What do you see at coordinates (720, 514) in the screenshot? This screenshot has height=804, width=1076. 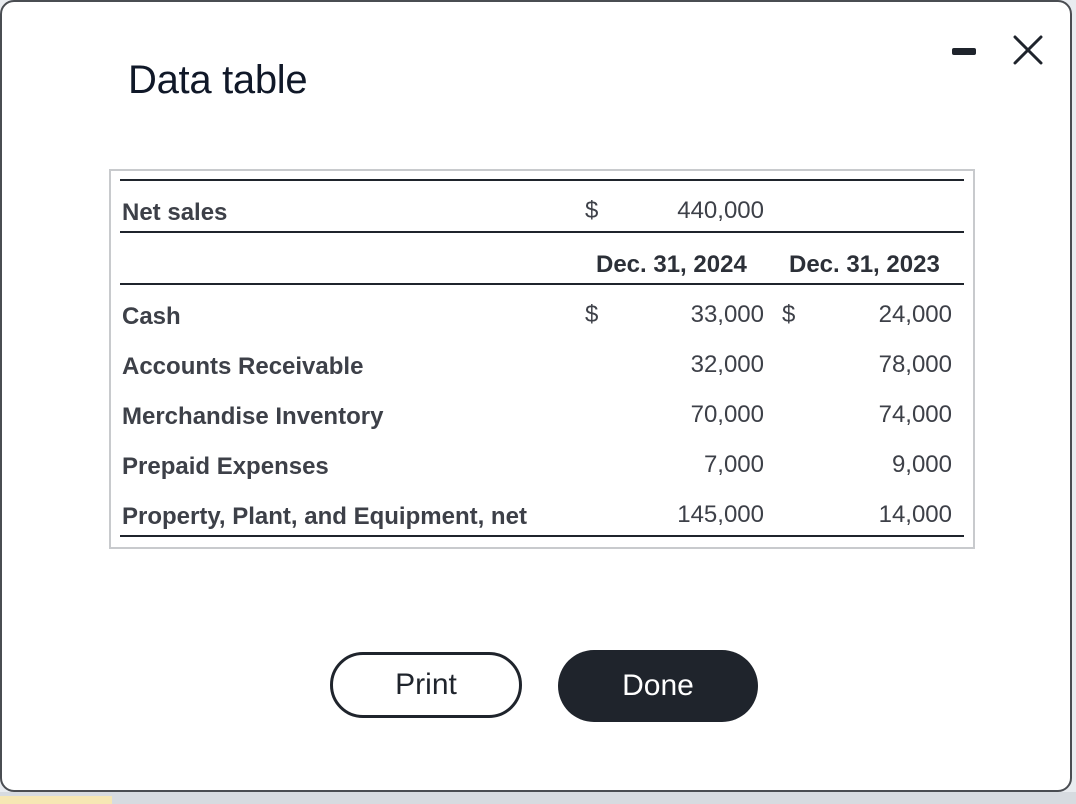 I see `row-value-2024: 145,000` at bounding box center [720, 514].